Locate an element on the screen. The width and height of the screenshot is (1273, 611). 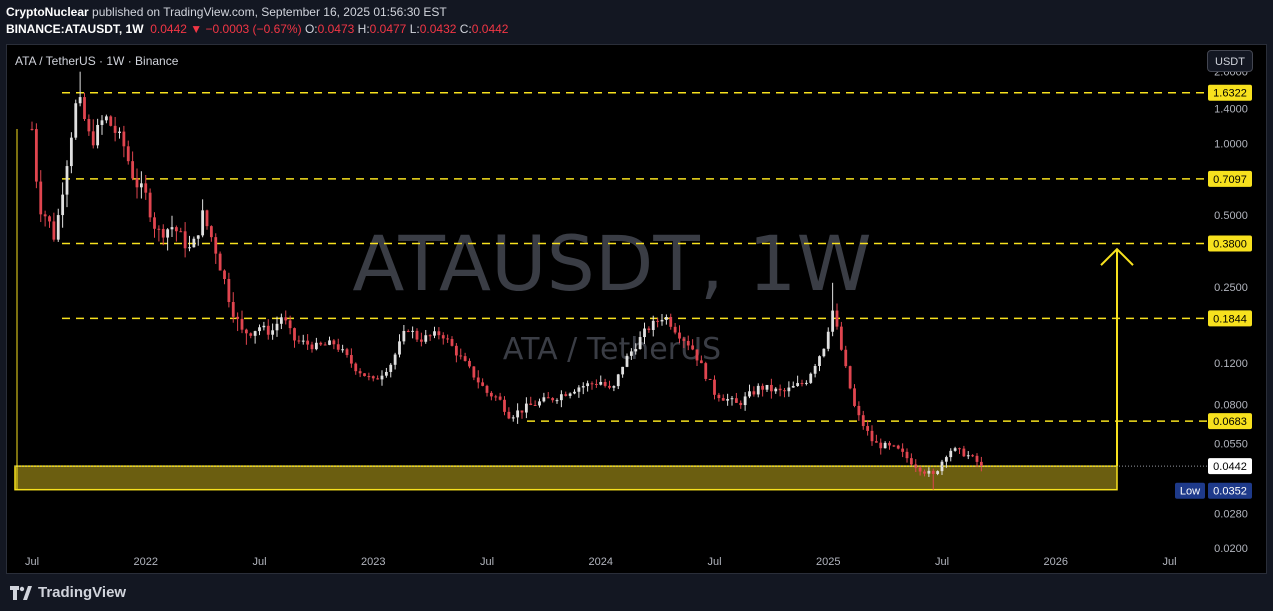
tradingview-logo: TradingView is located at coordinates (68, 592).